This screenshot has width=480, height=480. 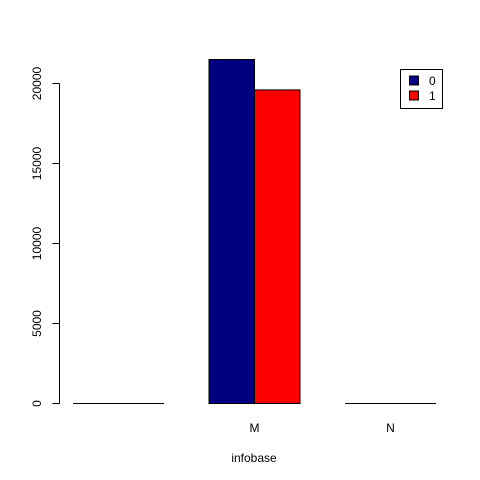 I want to click on legend-box, so click(x=421, y=89).